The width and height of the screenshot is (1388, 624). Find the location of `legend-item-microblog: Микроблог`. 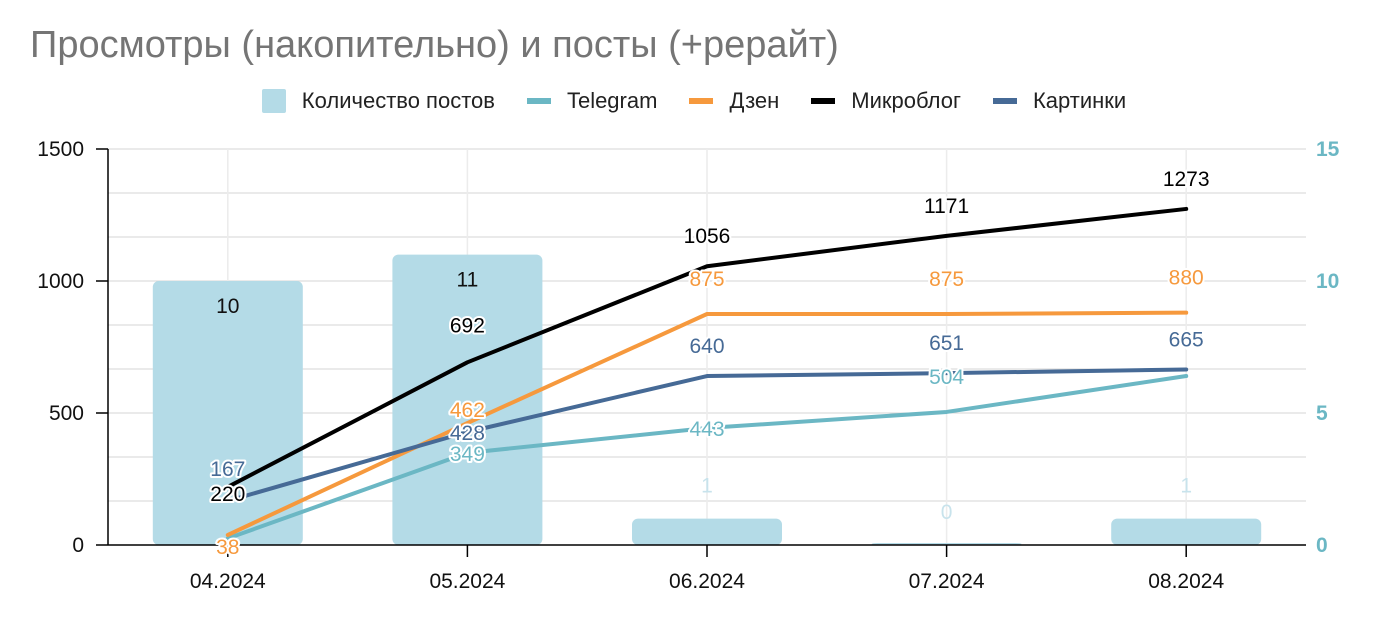

legend-item-microblog: Микроблог is located at coordinates (886, 101).